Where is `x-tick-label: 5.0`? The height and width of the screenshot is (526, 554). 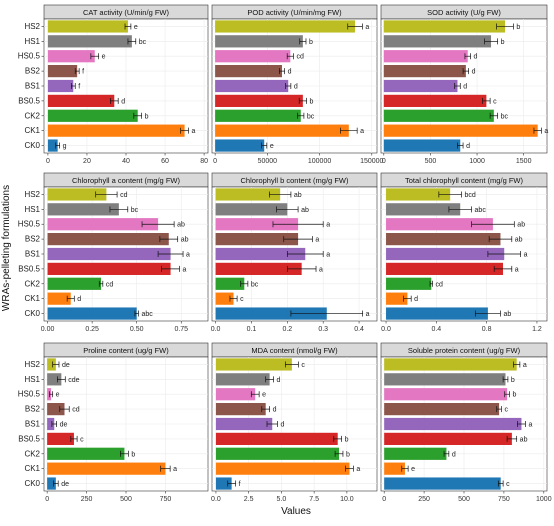 x-tick-label: 5.0 is located at coordinates (282, 499).